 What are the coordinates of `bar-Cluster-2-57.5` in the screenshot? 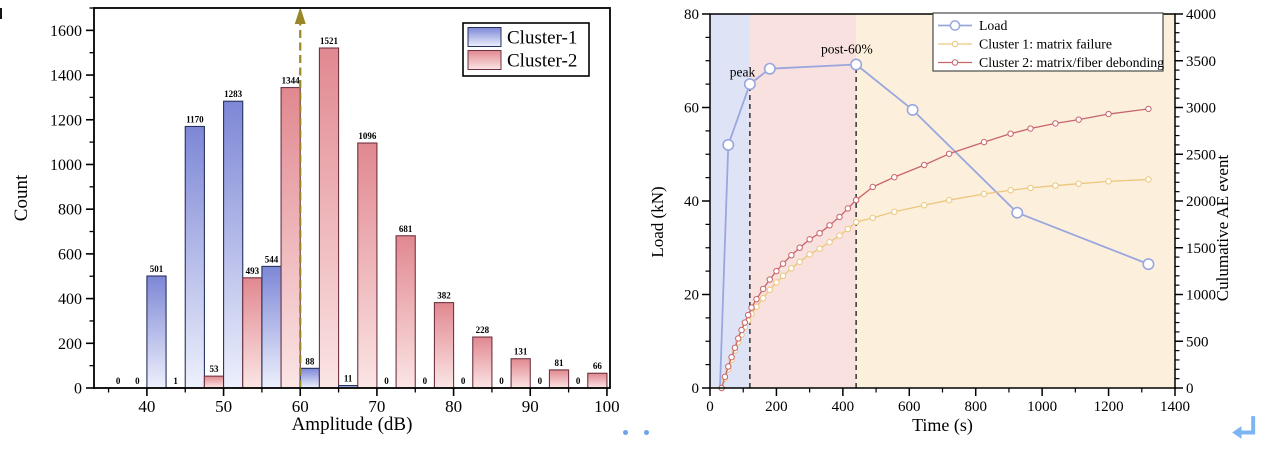 It's located at (290, 238).